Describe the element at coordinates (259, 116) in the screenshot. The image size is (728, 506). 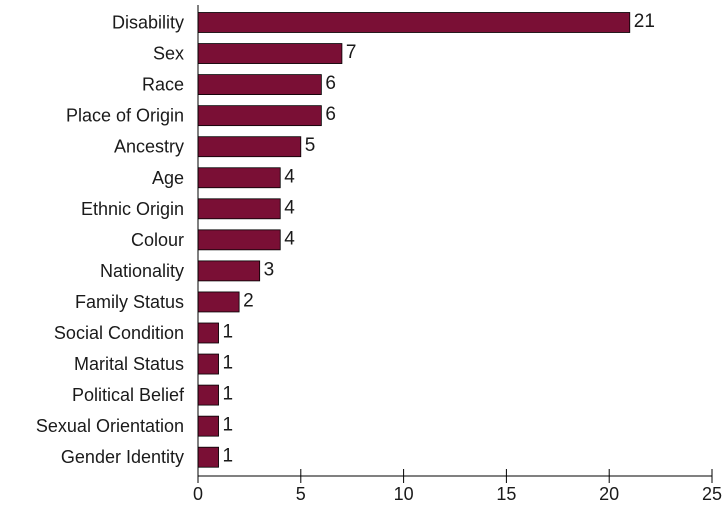
I see `bar-place-of-origin` at that location.